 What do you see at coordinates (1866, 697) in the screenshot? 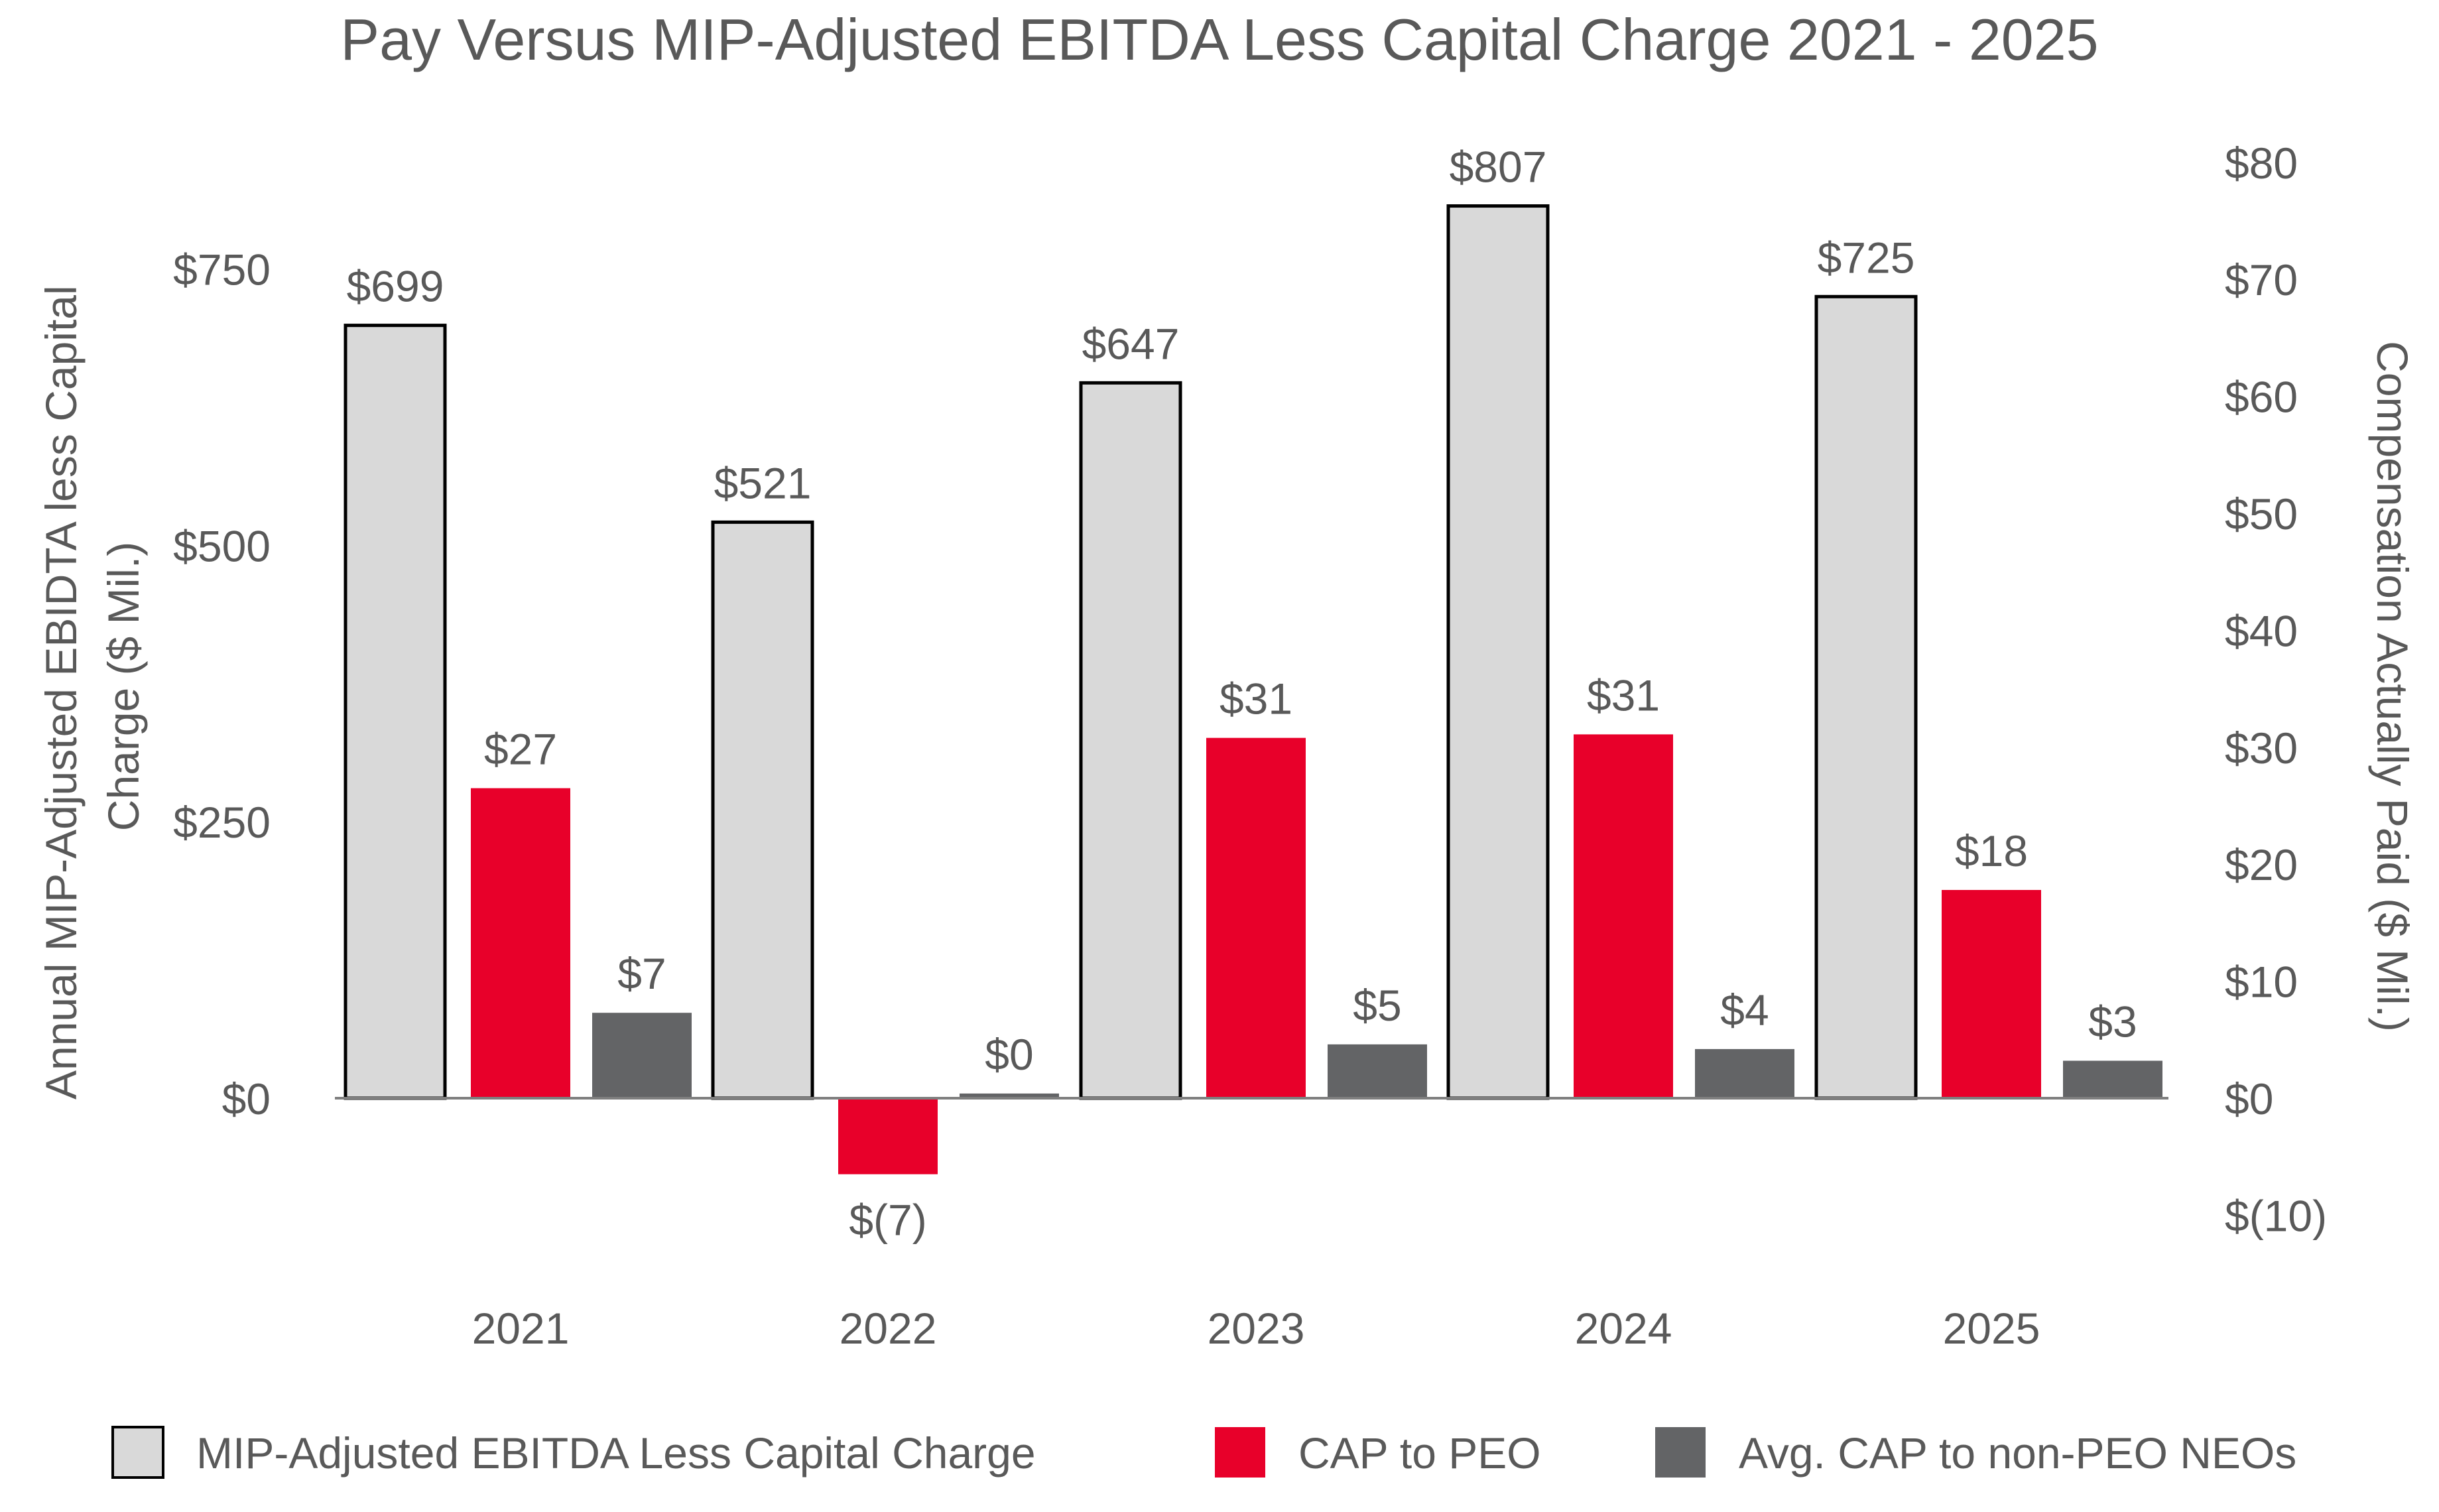
I see `bar-mip-adjusted-ebitda-less-capital-charge-2025` at bounding box center [1866, 697].